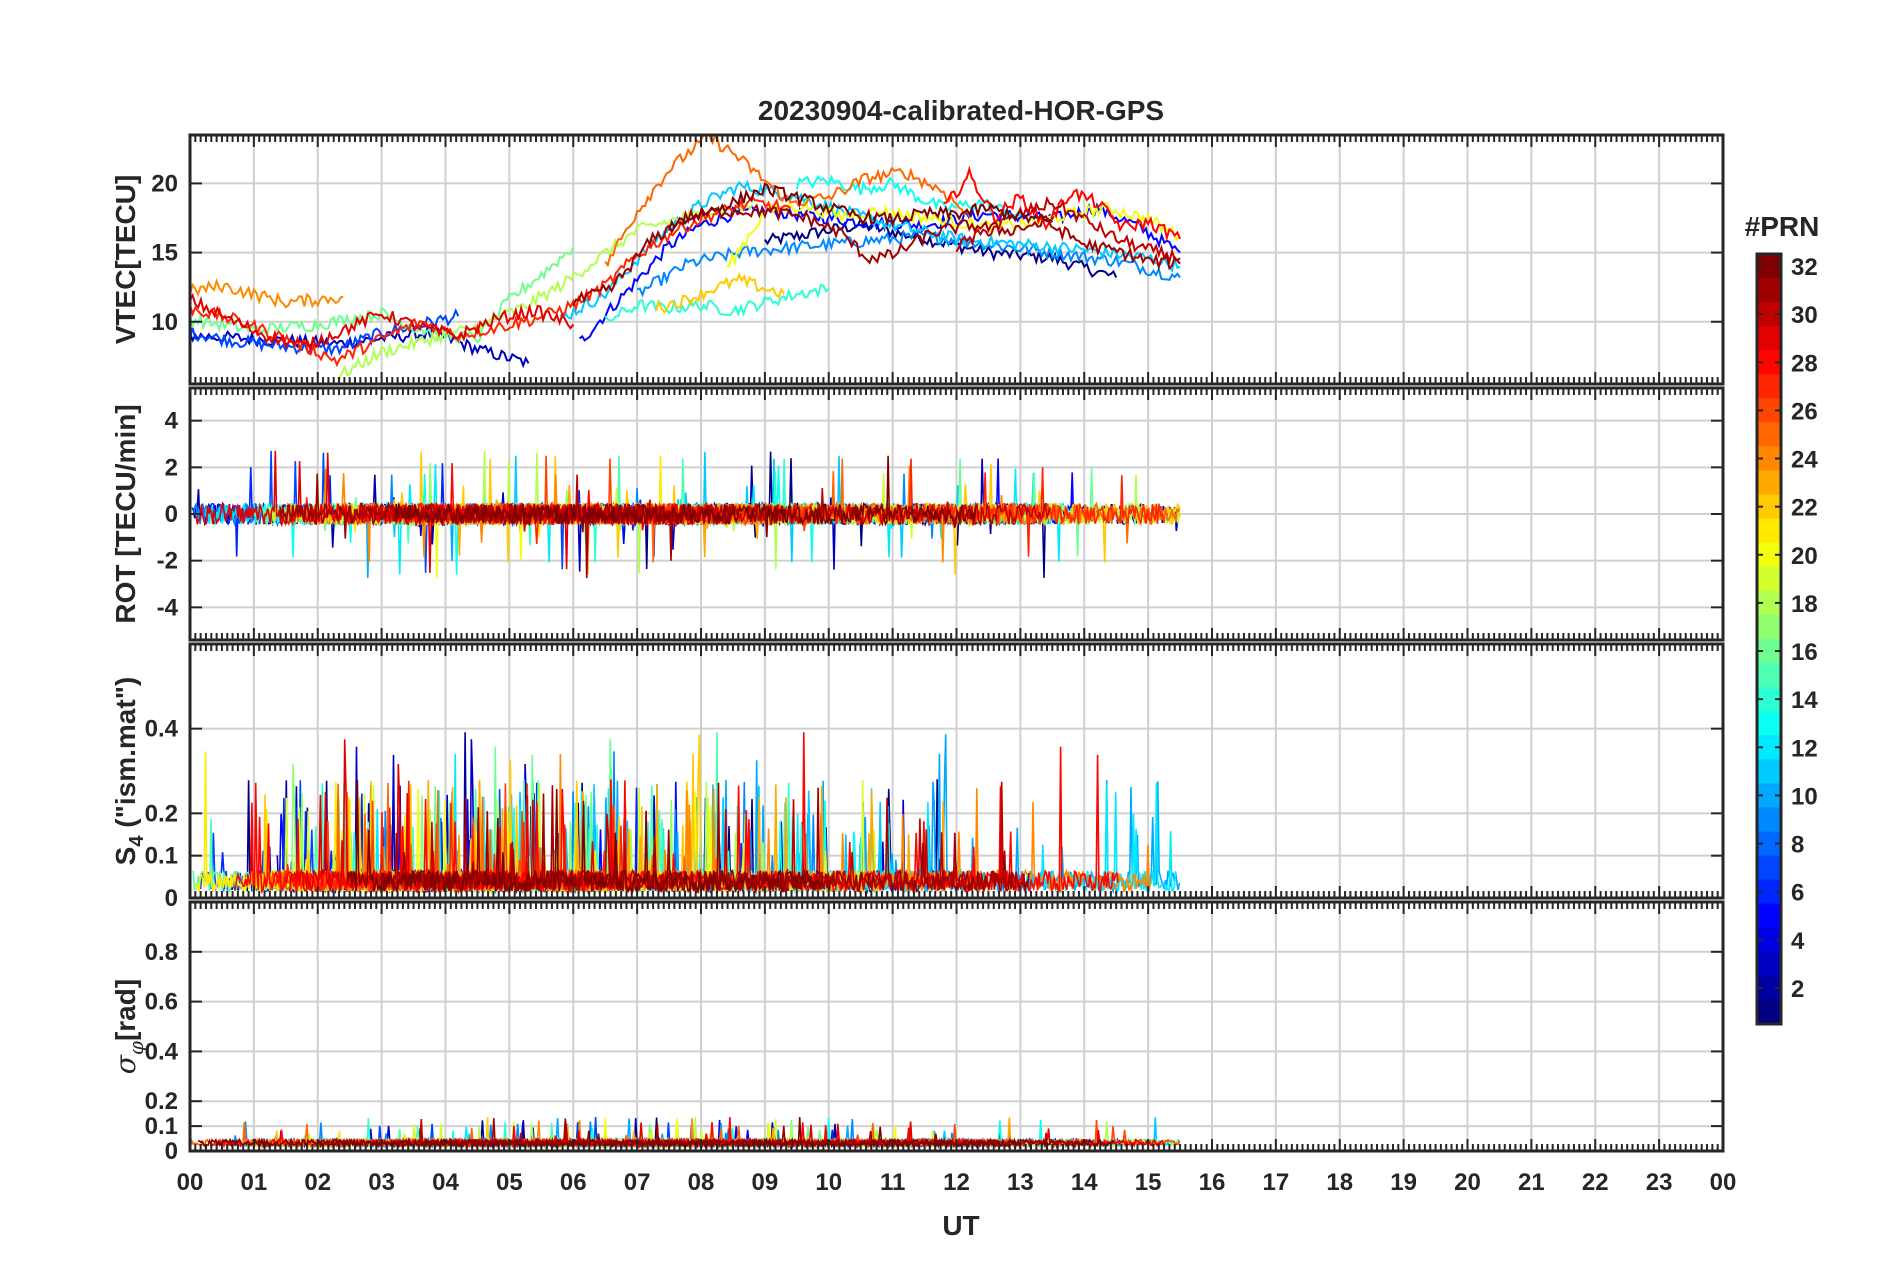  Describe the element at coordinates (1804, 796) in the screenshot. I see `colorbar-tick-label: 10` at that location.